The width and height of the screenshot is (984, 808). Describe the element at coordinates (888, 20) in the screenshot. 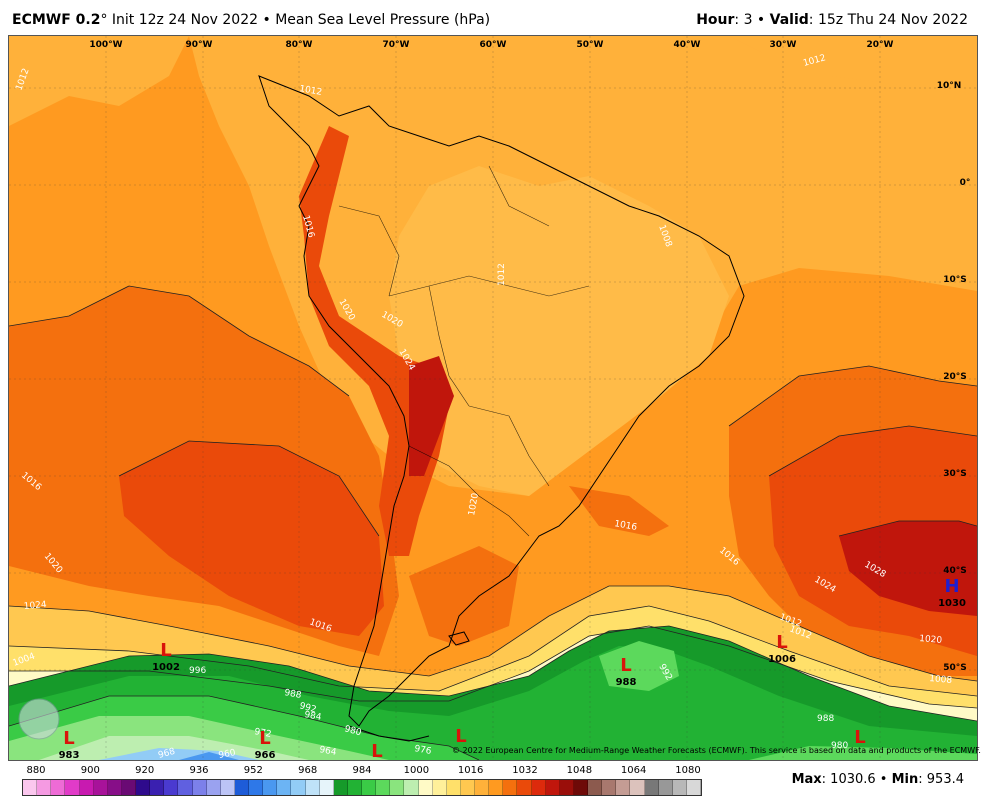

I see `valid-value: : 15z Thu 24 Nov 2022` at that location.